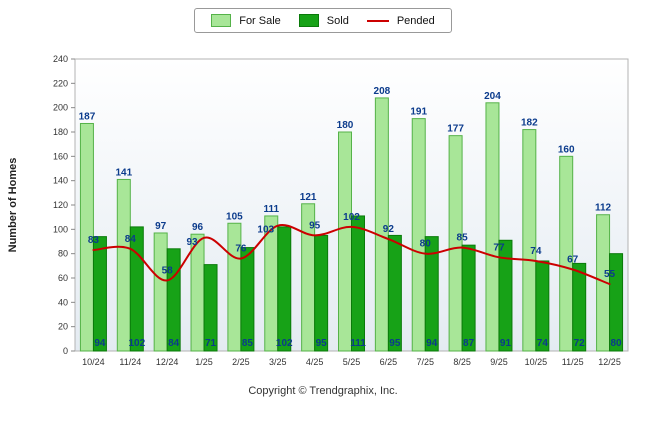 The image size is (646, 442). What do you see at coordinates (265, 230) in the screenshot?
I see `pended-value-label: 103` at bounding box center [265, 230].